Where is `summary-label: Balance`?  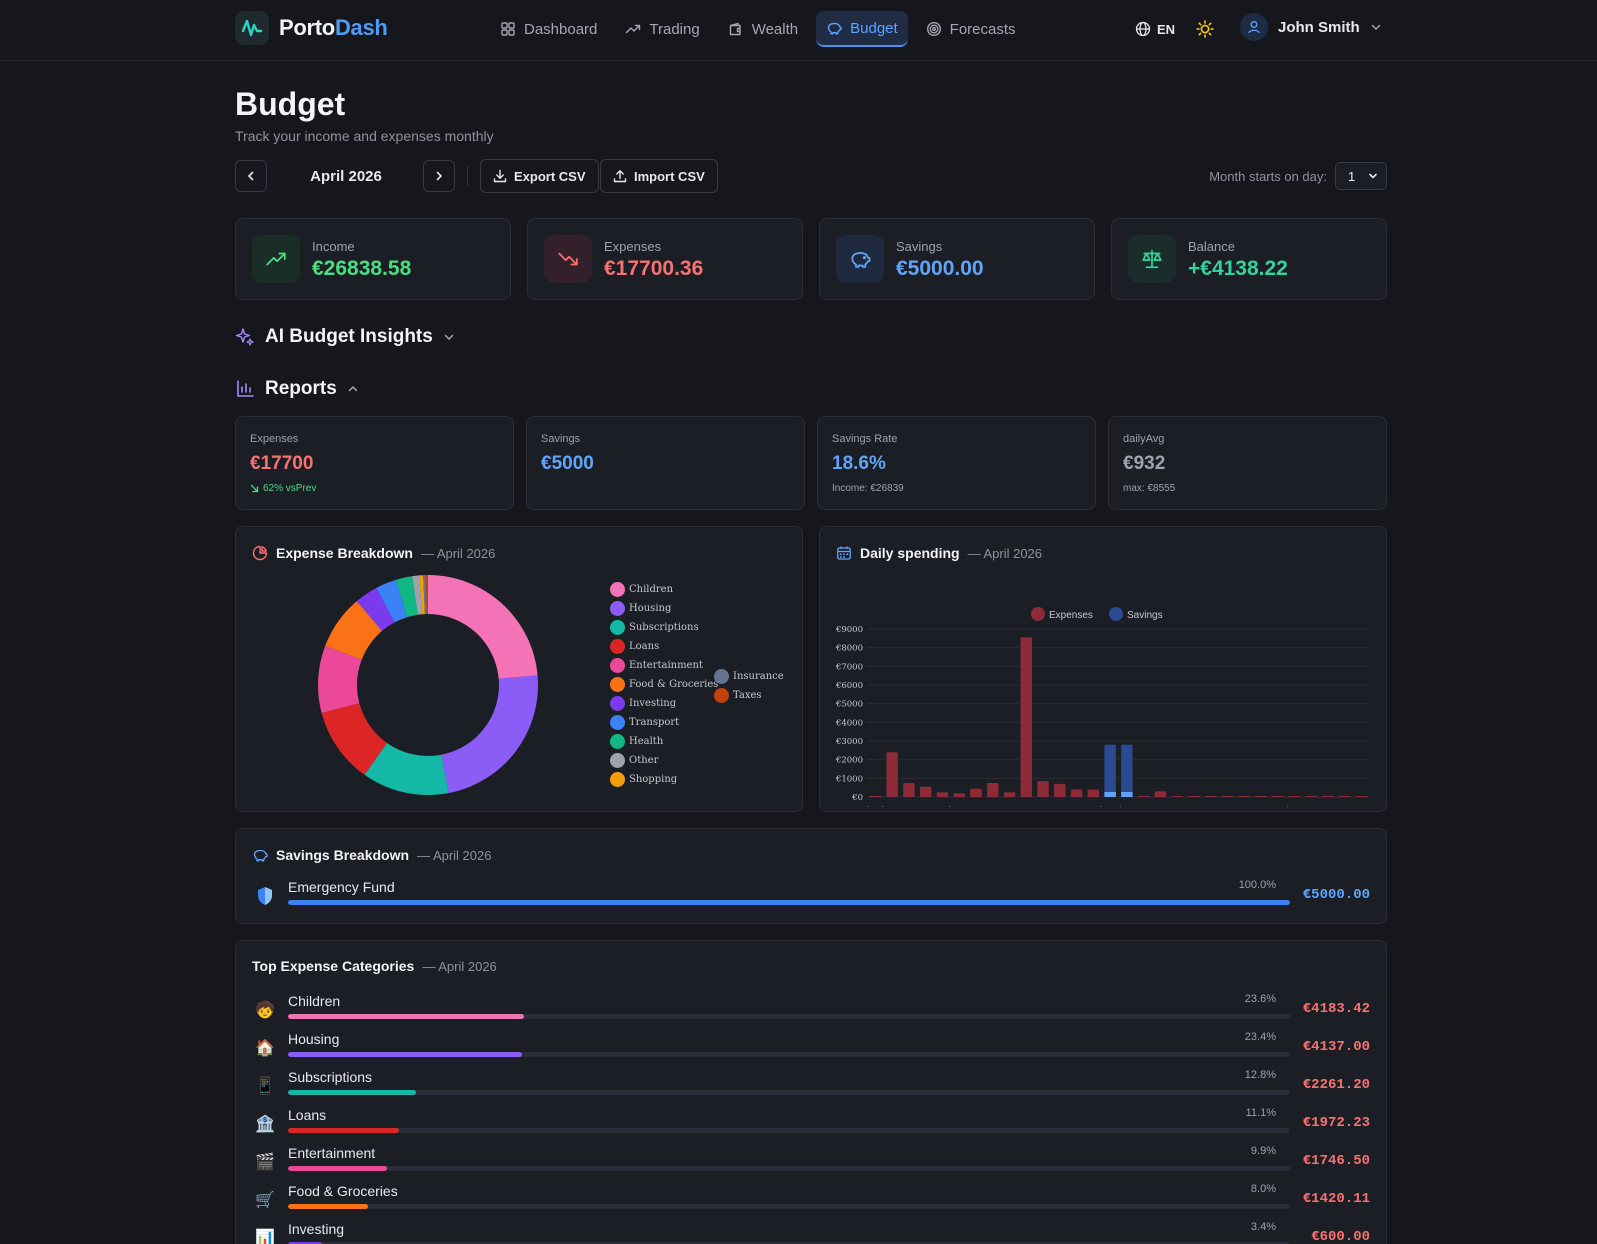 summary-label: Balance is located at coordinates (1211, 246).